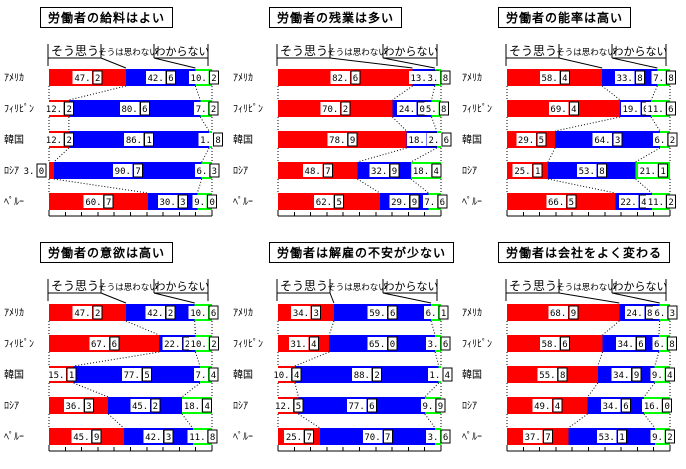 Image resolution: width=686 pixels, height=469 pixels. What do you see at coordinates (571, 203) in the screenshot?
I see `value-label-decimal-text: 5` at bounding box center [571, 203].